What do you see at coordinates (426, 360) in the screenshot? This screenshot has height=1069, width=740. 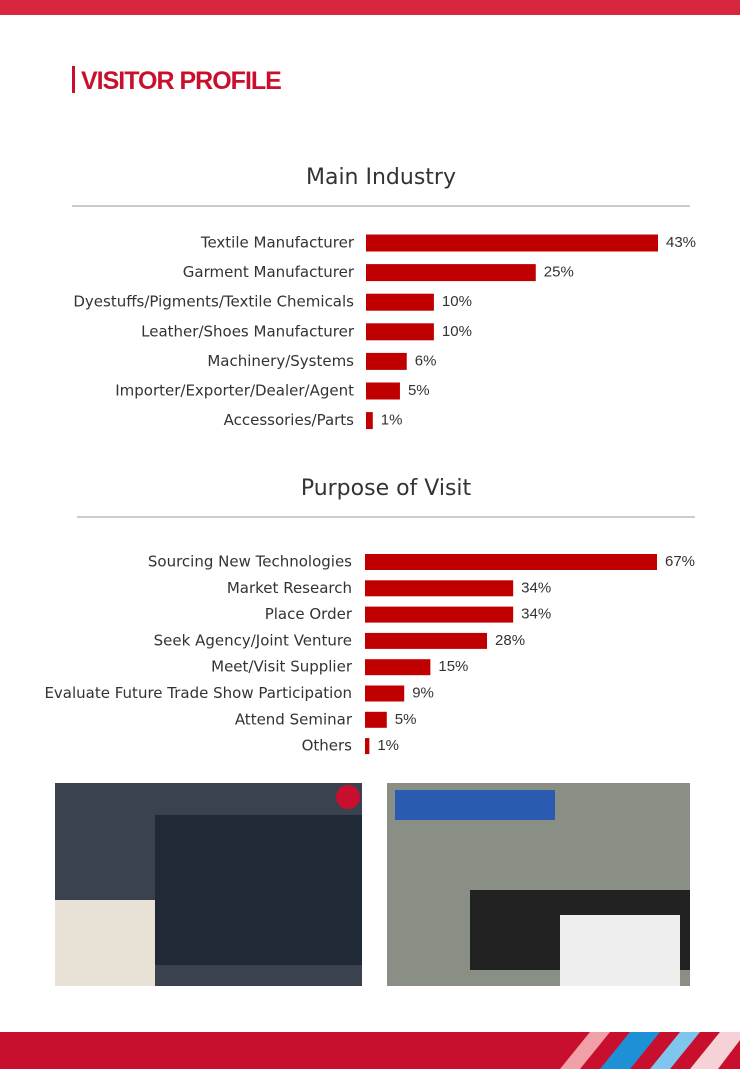 I see `value-label: 6%` at bounding box center [426, 360].